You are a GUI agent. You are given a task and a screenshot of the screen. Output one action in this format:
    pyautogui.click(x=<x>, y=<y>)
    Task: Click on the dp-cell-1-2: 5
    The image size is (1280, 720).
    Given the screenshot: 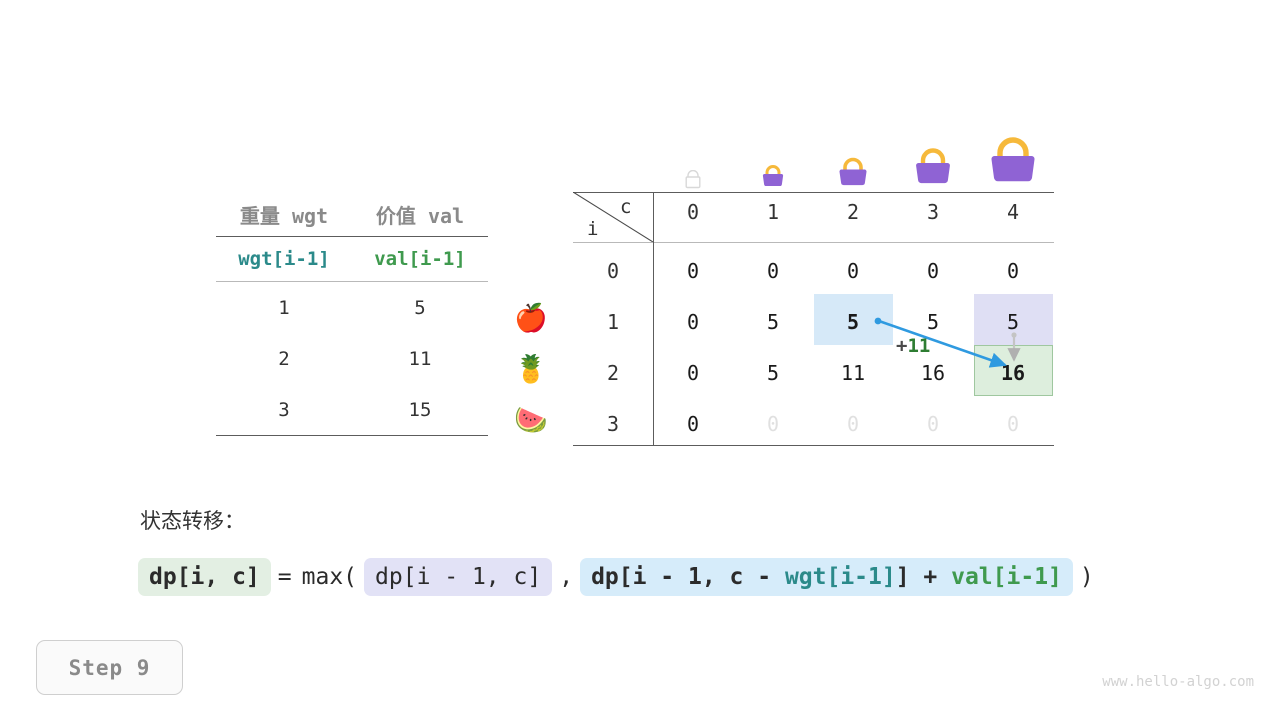 What is the action you would take?
    pyautogui.click(x=853, y=322)
    